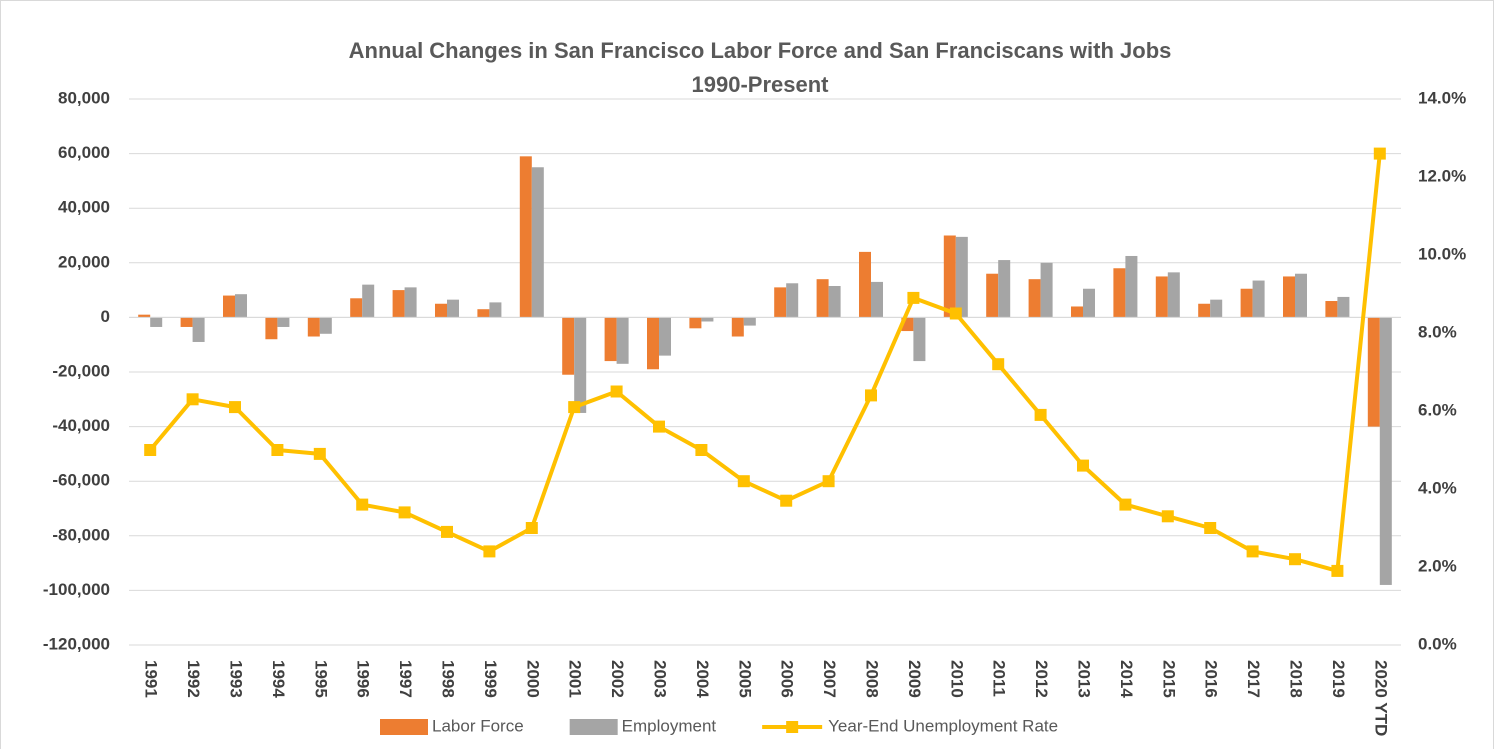 This screenshot has height=749, width=1494. Describe the element at coordinates (151, 679) in the screenshot. I see `x-tick-label: 1991` at that location.